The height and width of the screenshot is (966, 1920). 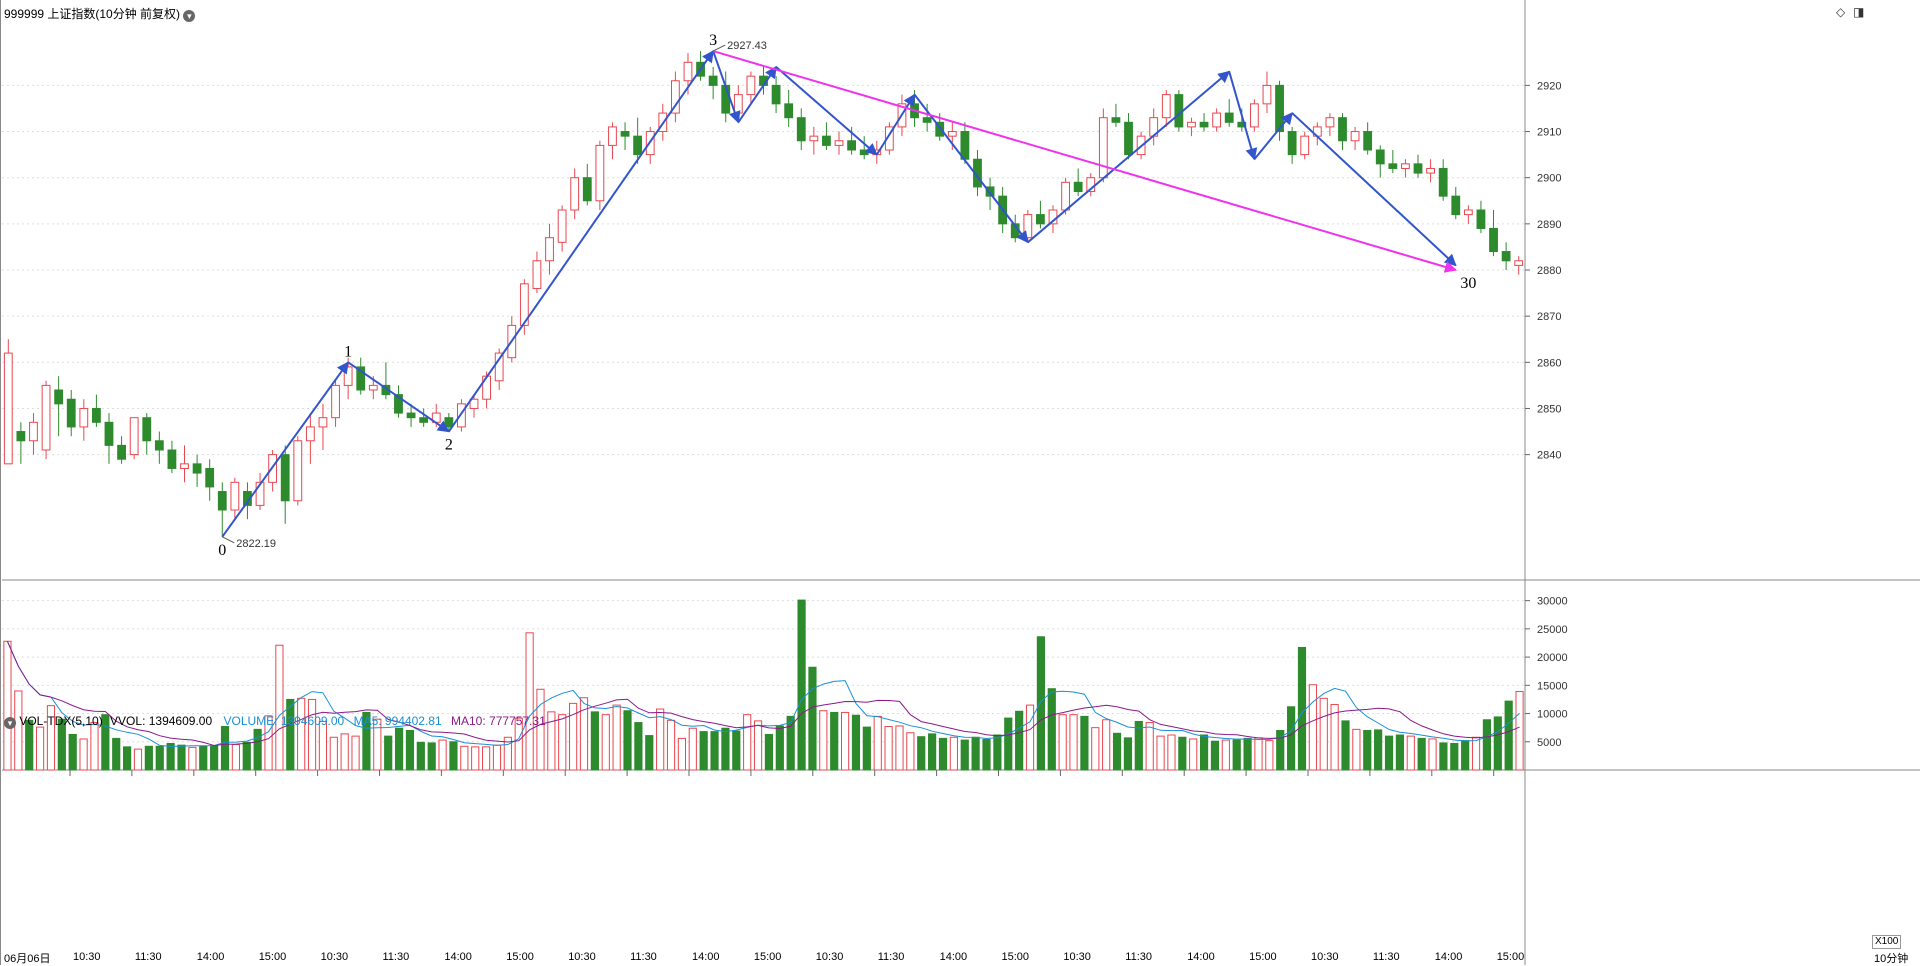 I want to click on price-tick-label: 2840, so click(x=1549, y=456).